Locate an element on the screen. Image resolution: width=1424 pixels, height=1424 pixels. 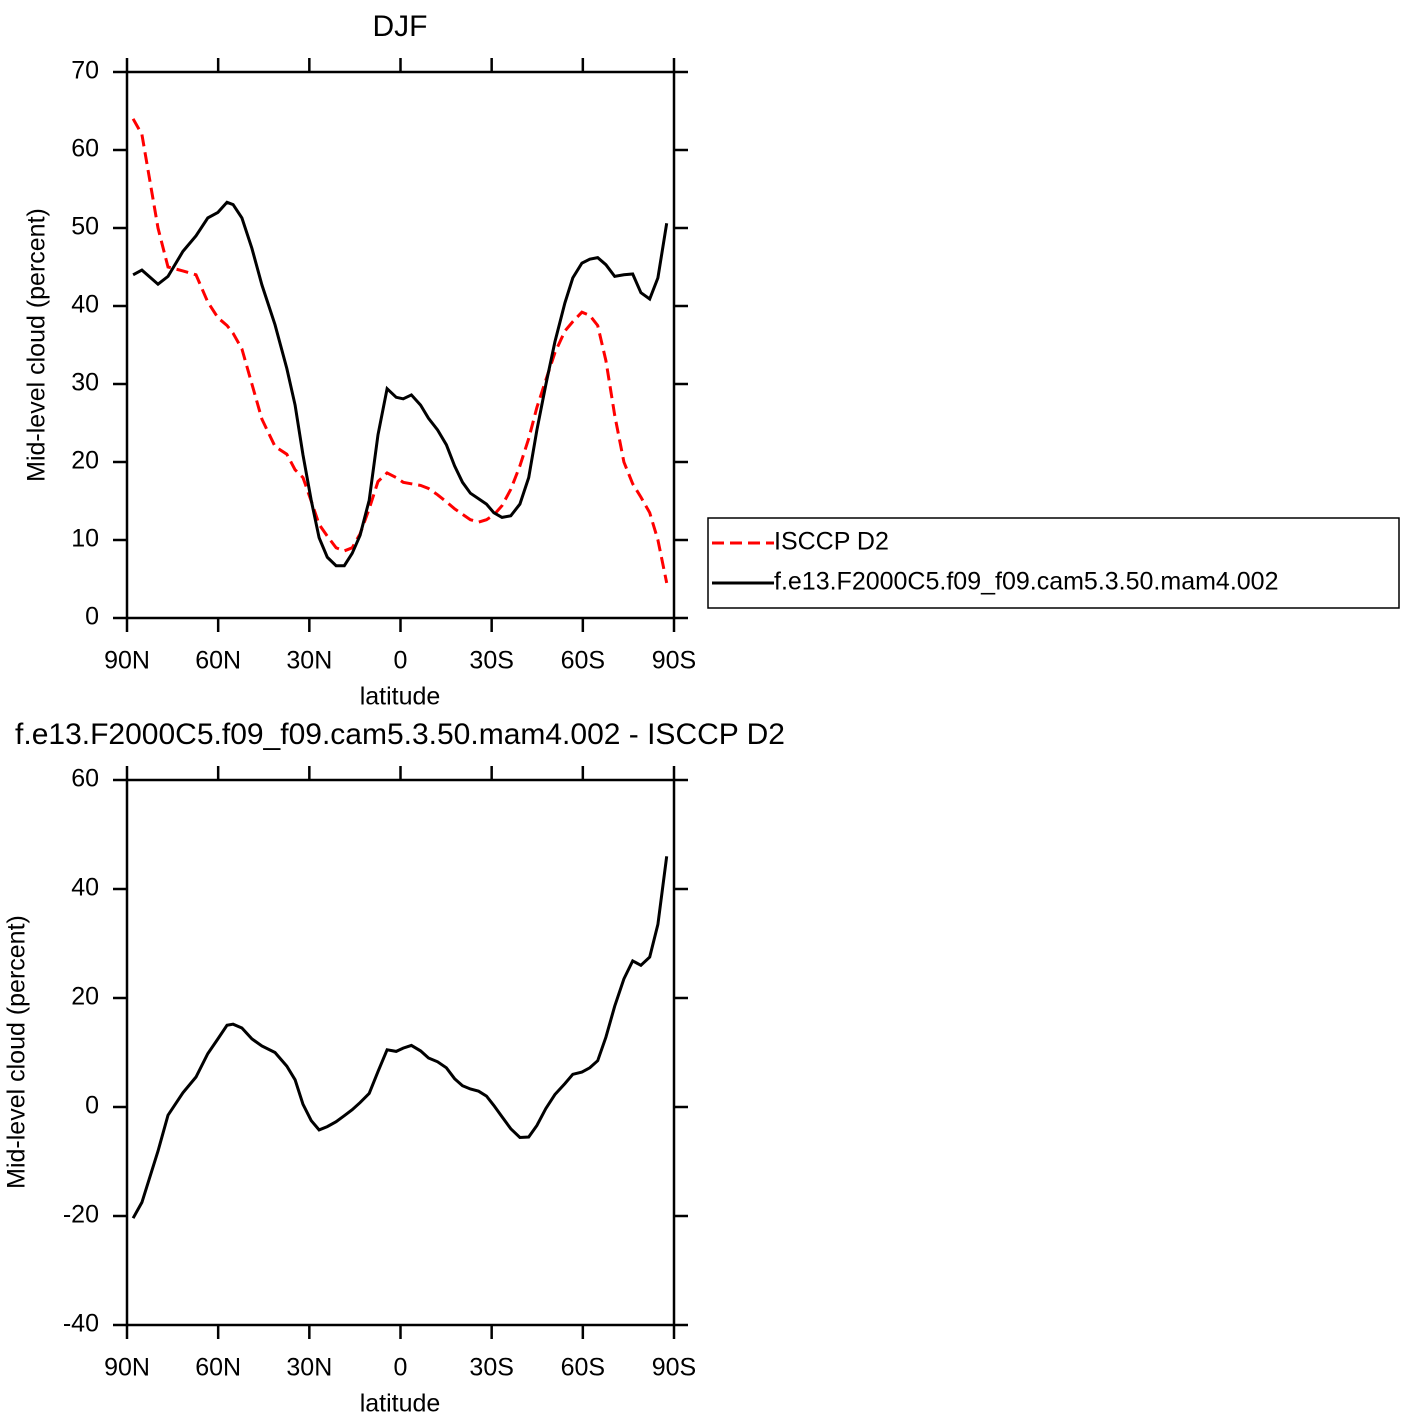
legend-label: ISCCP D2 is located at coordinates (831, 542).